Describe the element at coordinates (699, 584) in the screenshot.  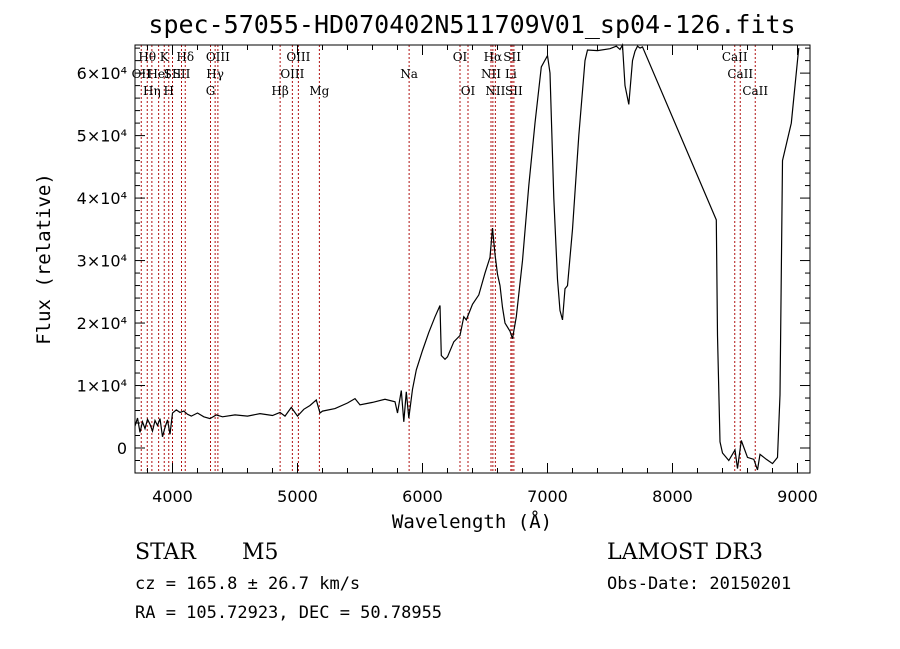
I see `observation-date: Obs-Date: 20150201` at that location.